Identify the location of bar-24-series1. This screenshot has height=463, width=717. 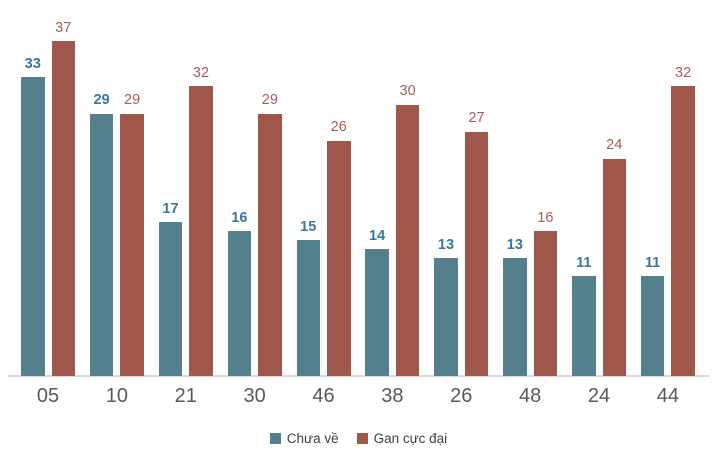
(584, 326).